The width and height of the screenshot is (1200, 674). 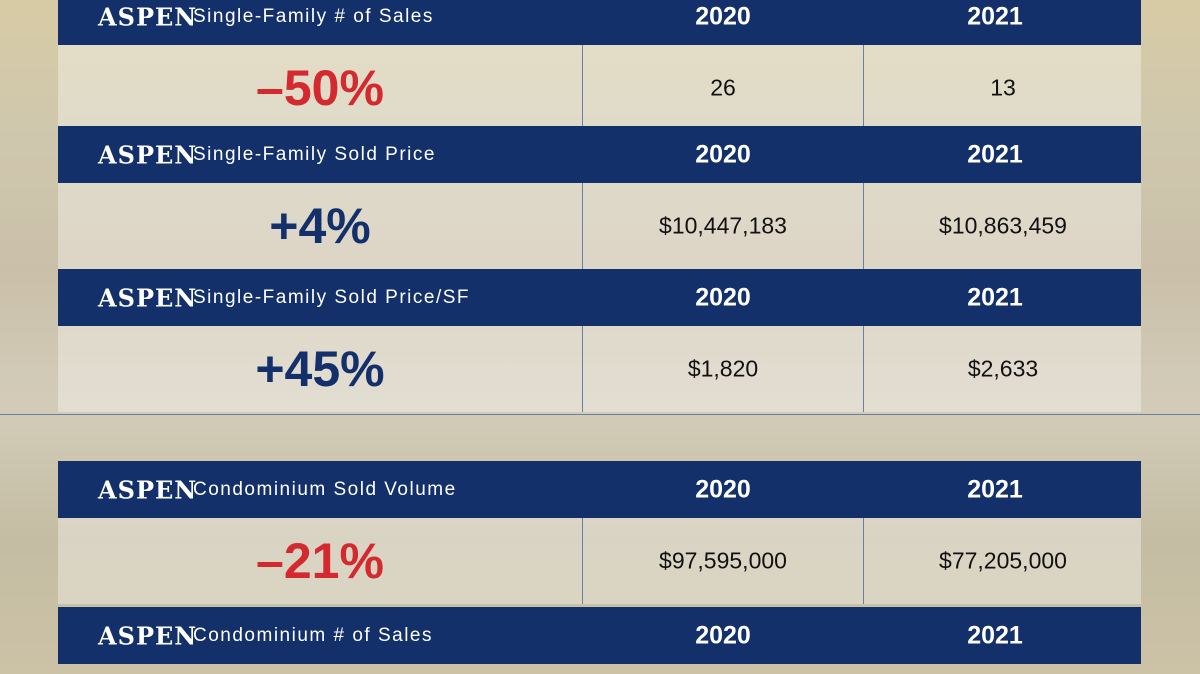 I want to click on header-bar: ASPEN Condominium Sold Volume 2020 2021, so click(x=599, y=489).